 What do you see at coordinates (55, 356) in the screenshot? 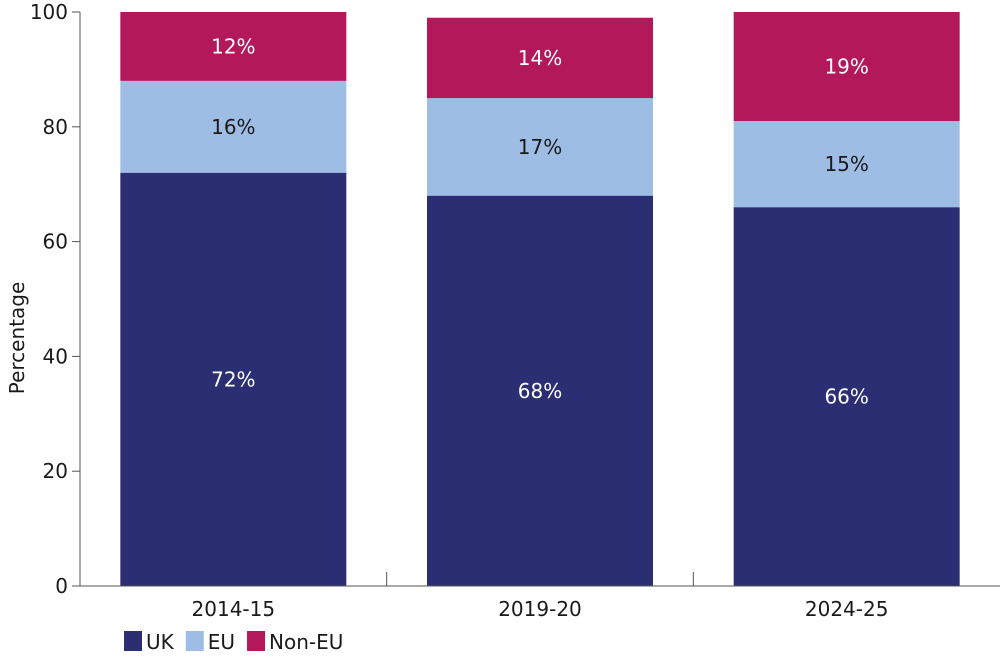
I see `y-tick-label: 40` at bounding box center [55, 356].